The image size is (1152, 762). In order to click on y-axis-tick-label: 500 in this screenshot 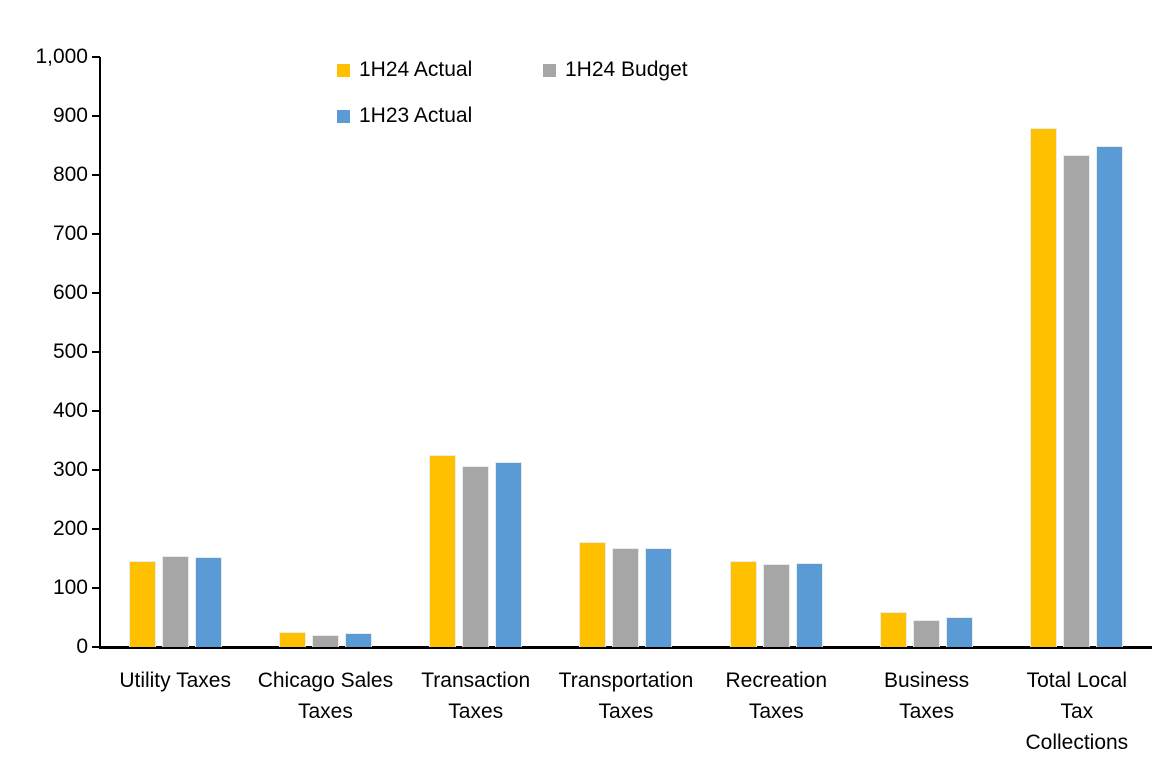, I will do `click(70, 351)`.